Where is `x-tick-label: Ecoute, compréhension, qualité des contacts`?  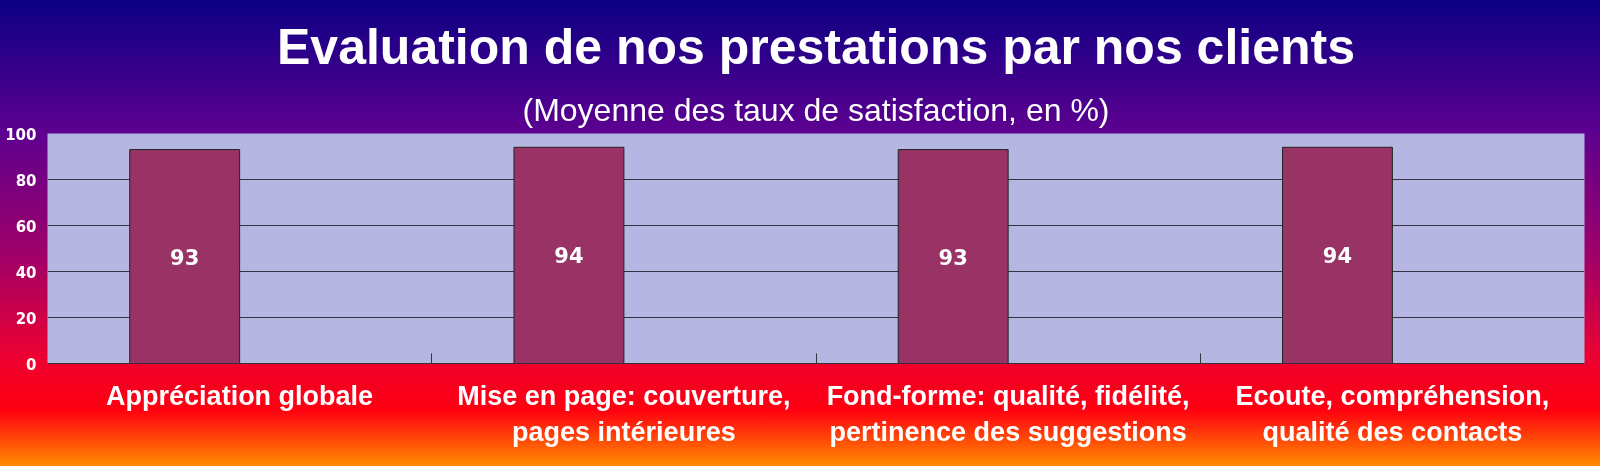 x-tick-label: Ecoute, compréhension, qualité des contacts is located at coordinates (1392, 413).